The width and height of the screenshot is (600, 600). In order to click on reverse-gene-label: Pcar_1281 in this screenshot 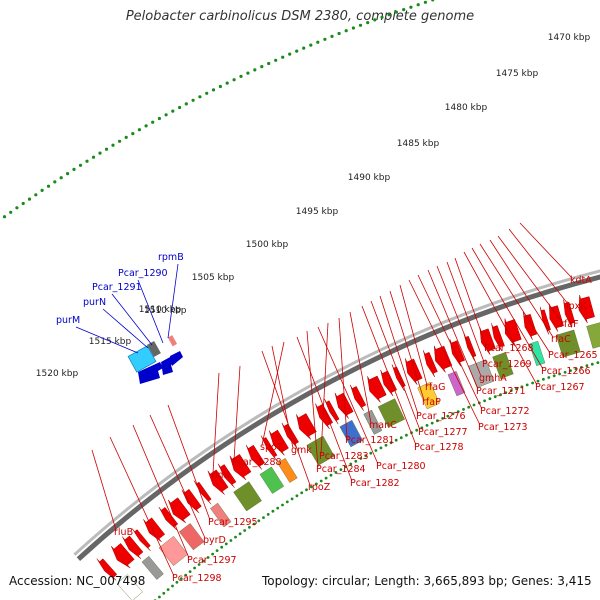, I will do `click(370, 440)`.